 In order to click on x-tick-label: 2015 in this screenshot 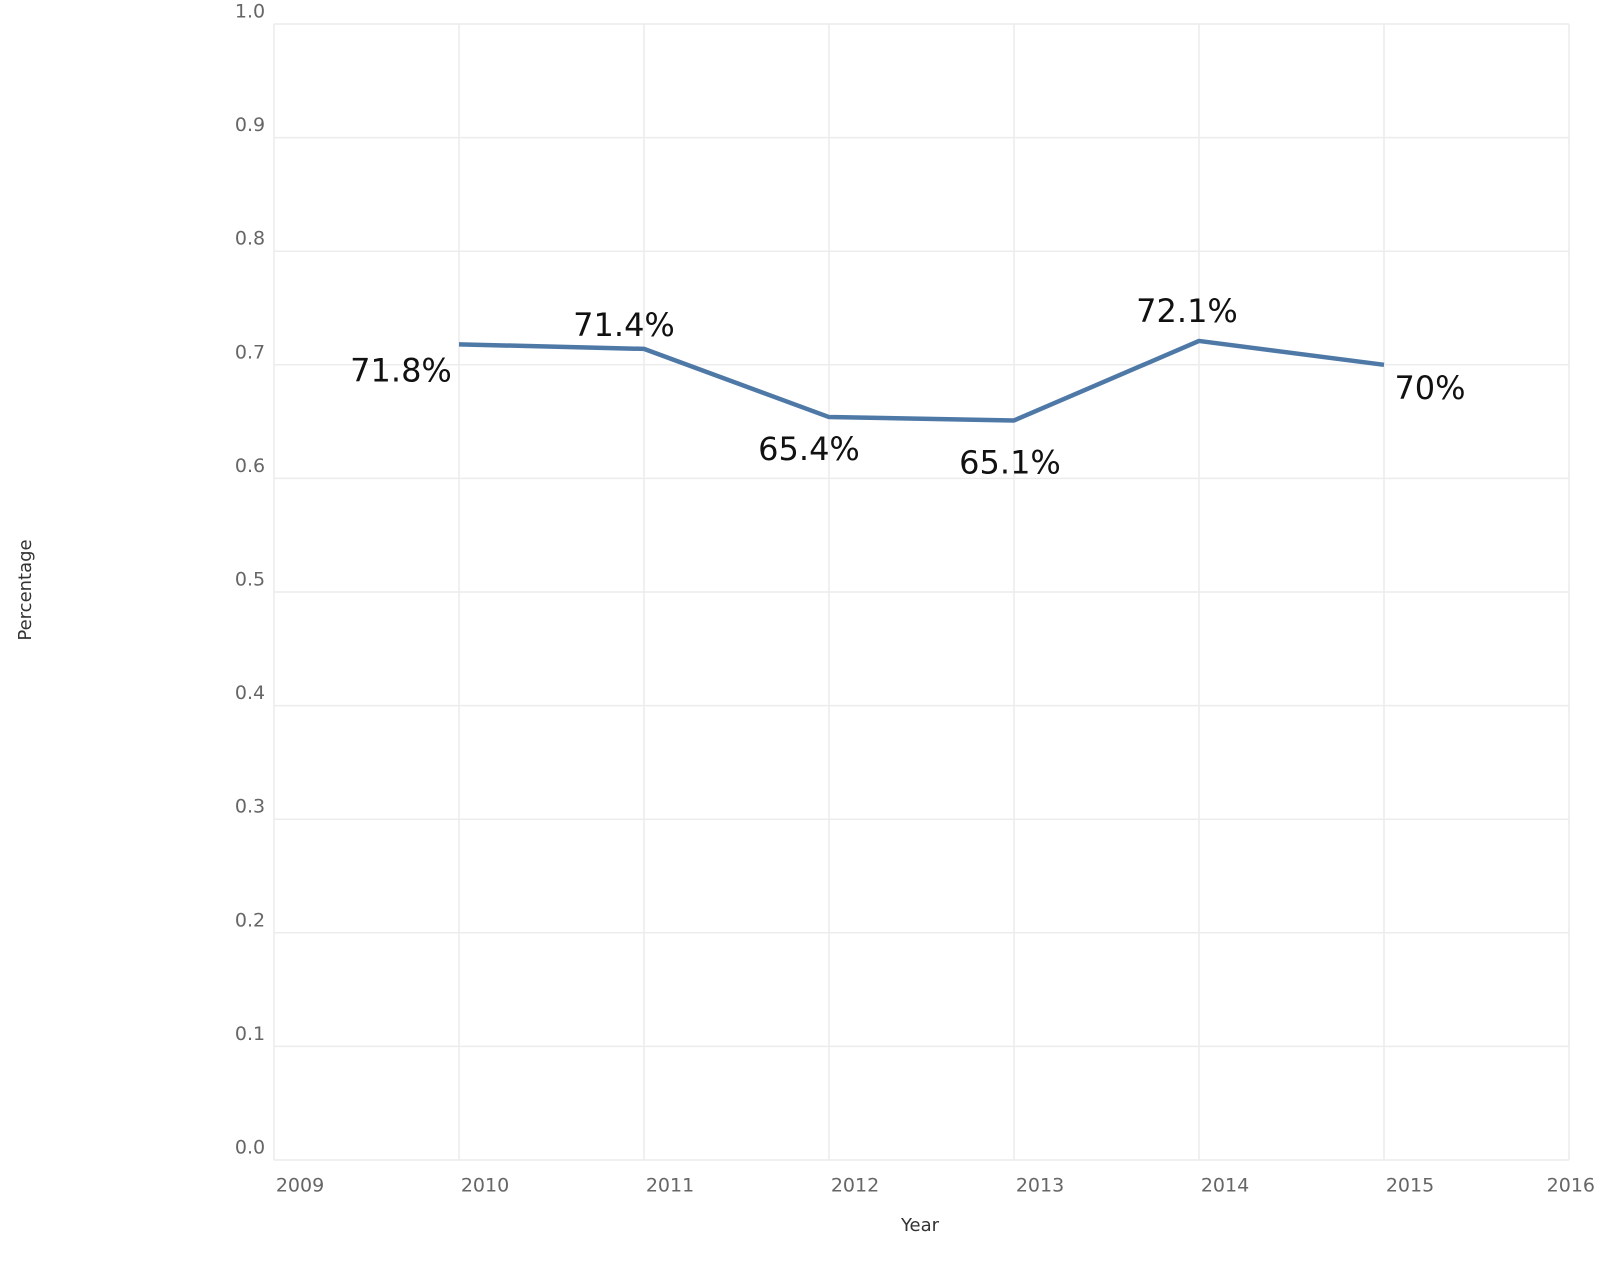, I will do `click(1410, 1186)`.